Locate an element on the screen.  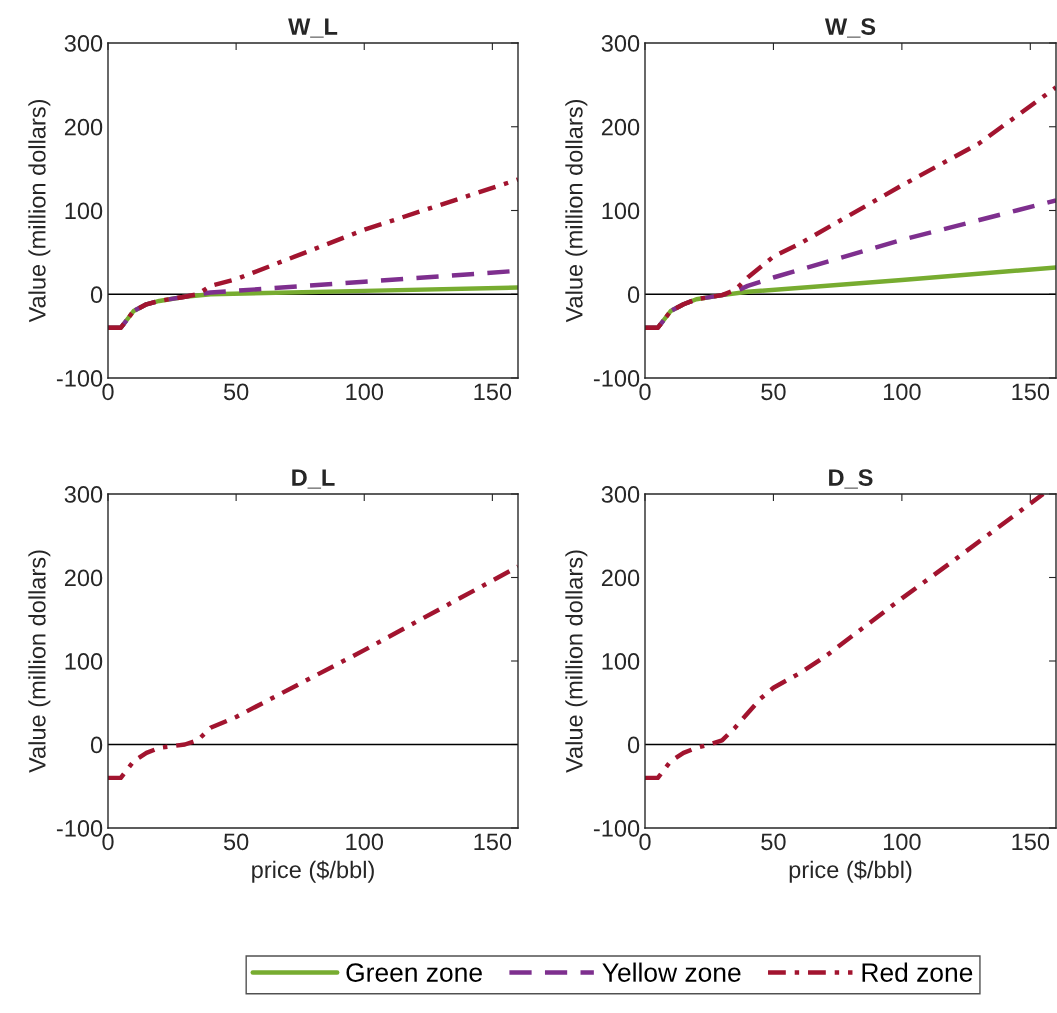
legend-label: Red zone is located at coordinates (917, 972).